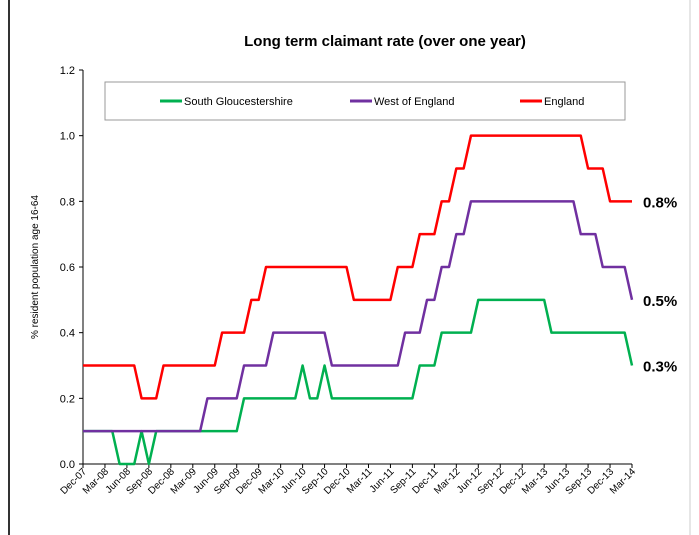 This screenshot has width=699, height=535. What do you see at coordinates (67, 334) in the screenshot?
I see `y-tick-label: 0.4` at bounding box center [67, 334].